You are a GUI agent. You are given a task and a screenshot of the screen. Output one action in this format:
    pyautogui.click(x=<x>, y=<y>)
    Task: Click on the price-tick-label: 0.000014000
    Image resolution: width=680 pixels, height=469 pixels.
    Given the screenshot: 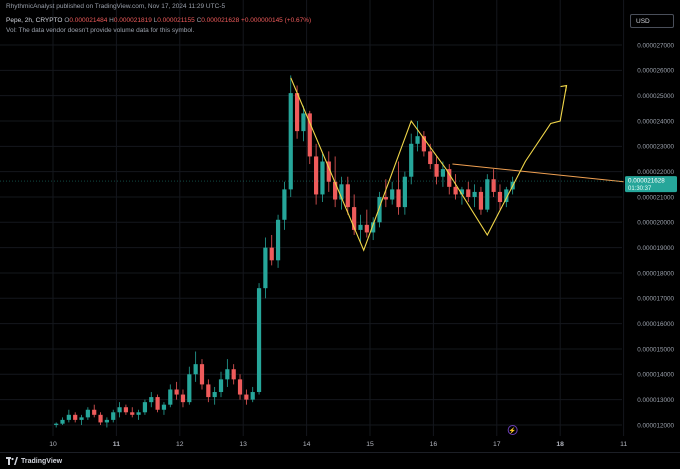 What is the action you would take?
    pyautogui.click(x=655, y=375)
    